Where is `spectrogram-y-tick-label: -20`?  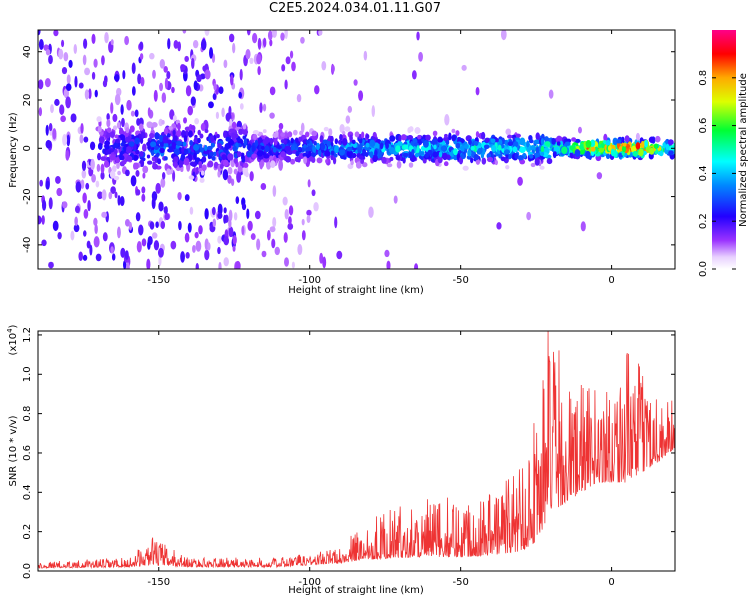
spectrogram-y-tick-label: -20 is located at coordinates (27, 196).